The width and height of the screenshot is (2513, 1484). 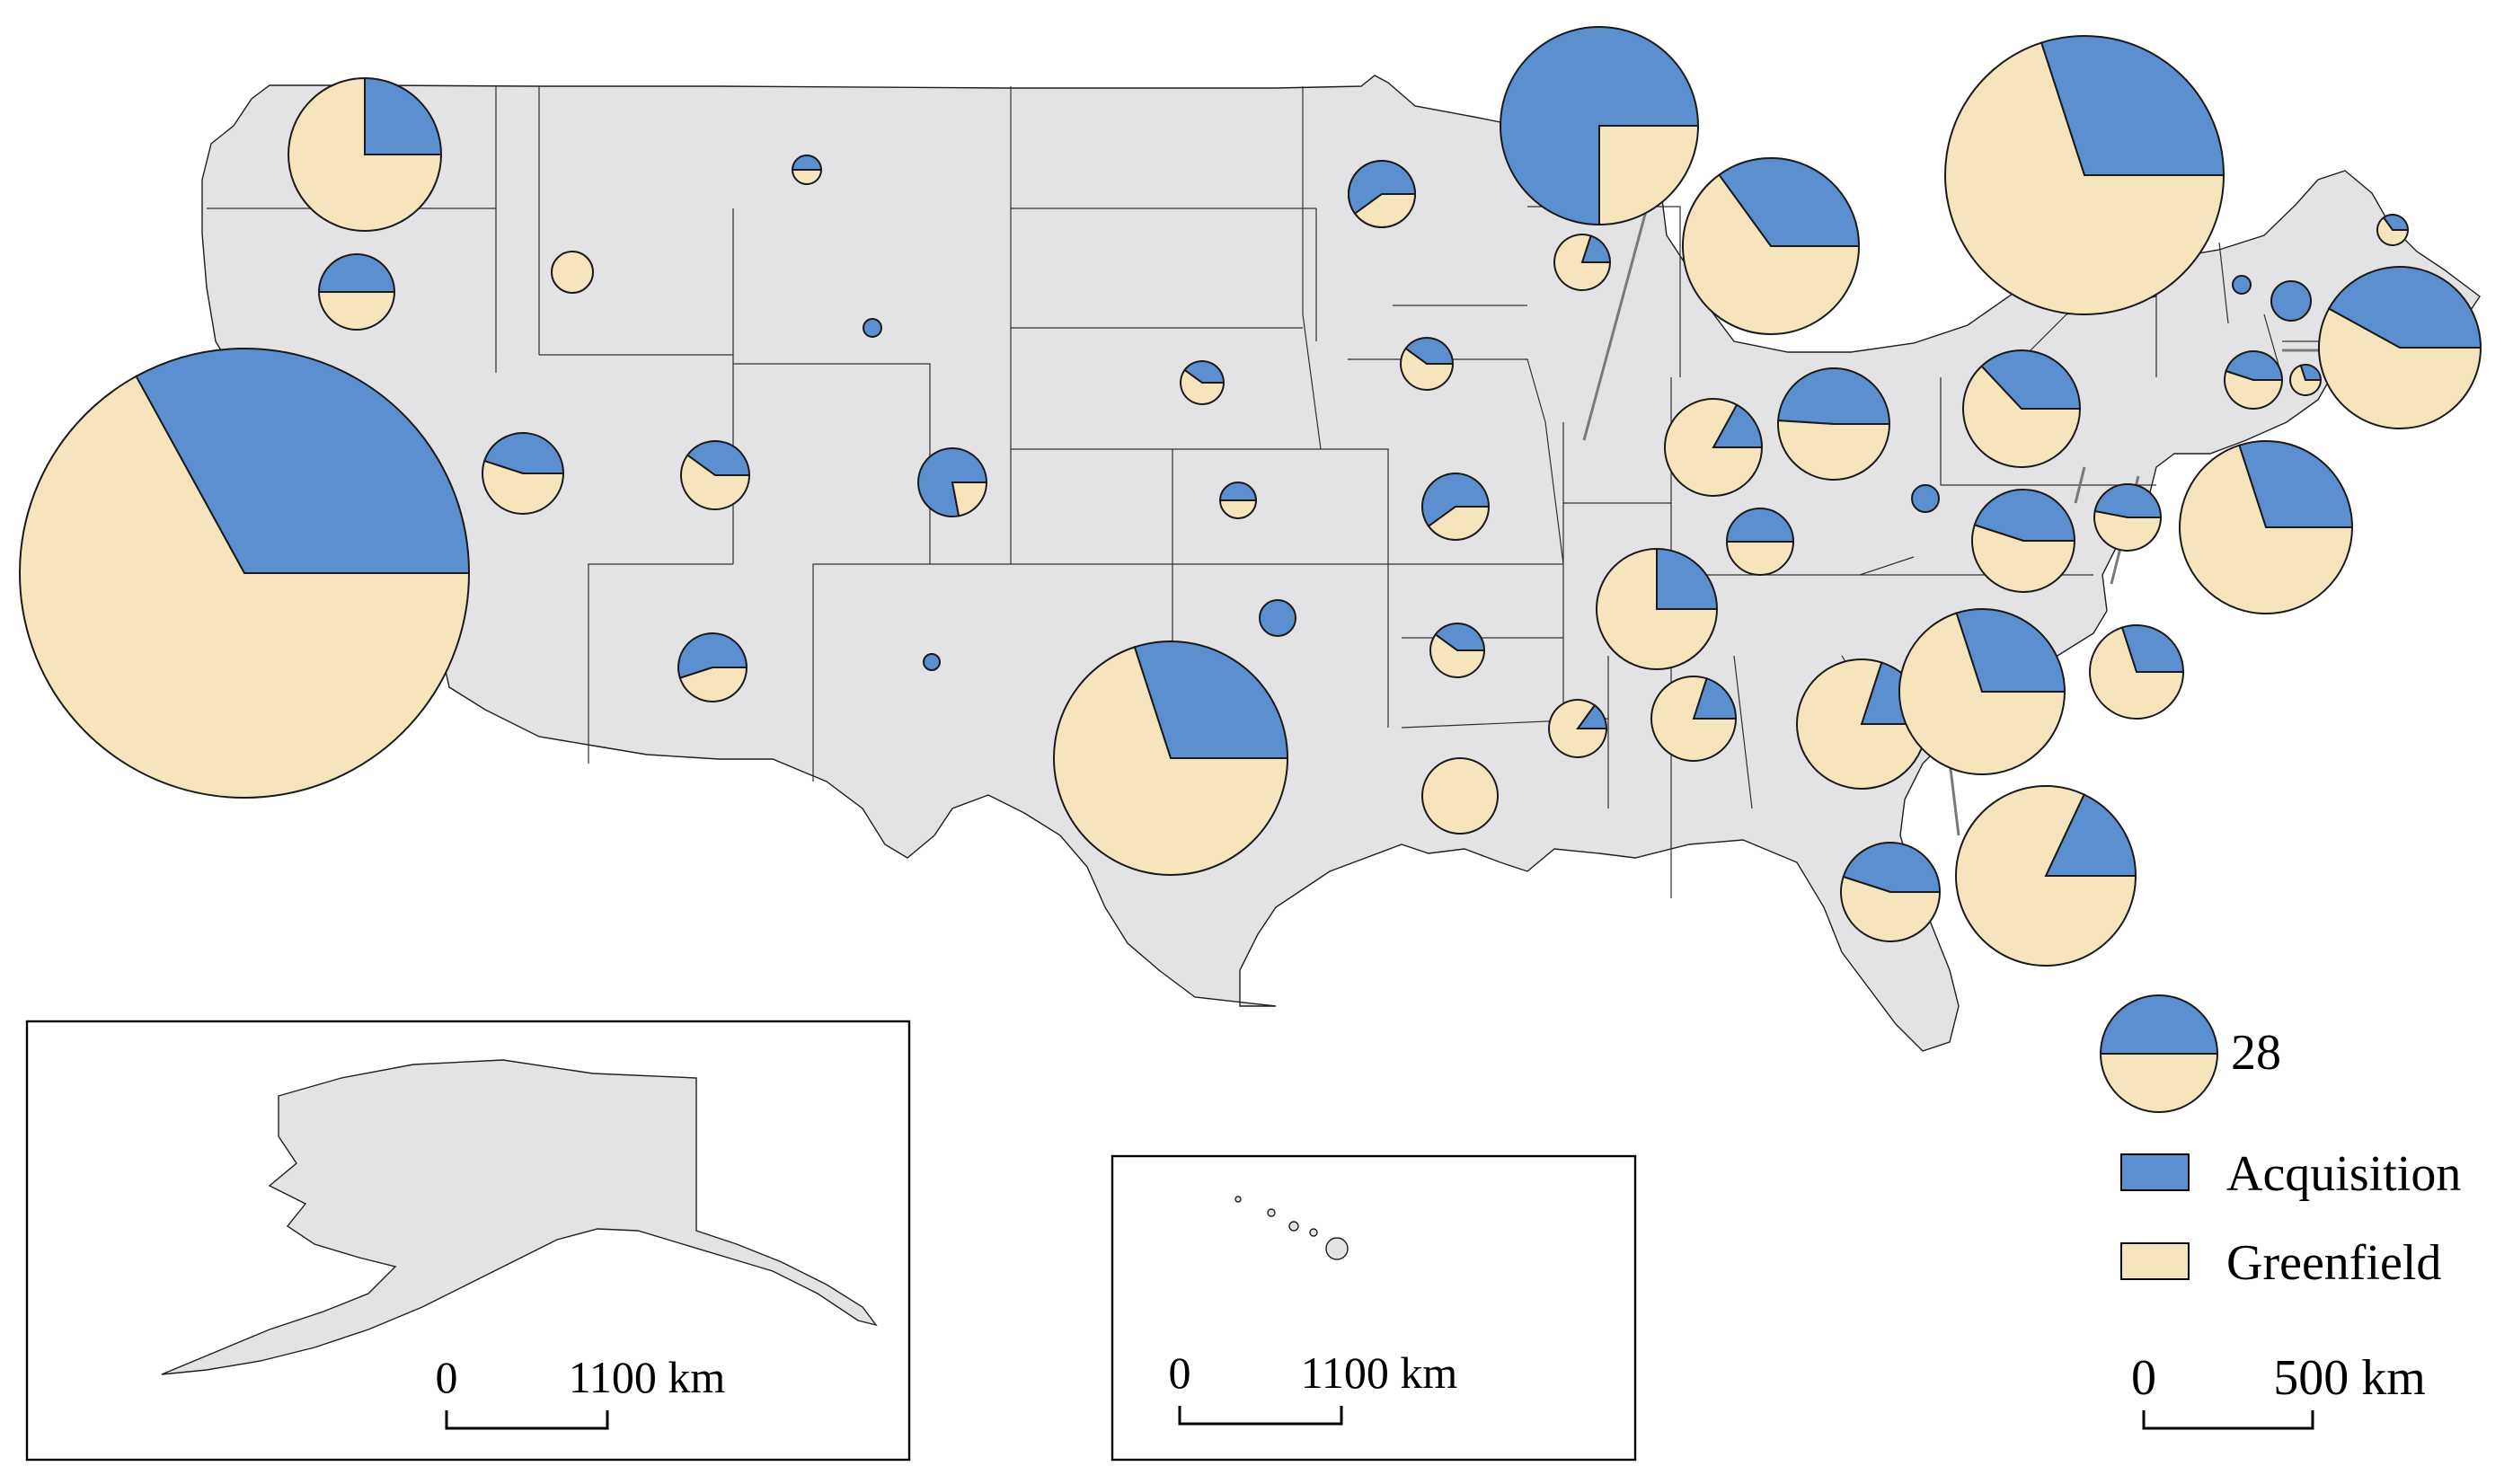 I want to click on pie-new-mexico, so click(x=932, y=662).